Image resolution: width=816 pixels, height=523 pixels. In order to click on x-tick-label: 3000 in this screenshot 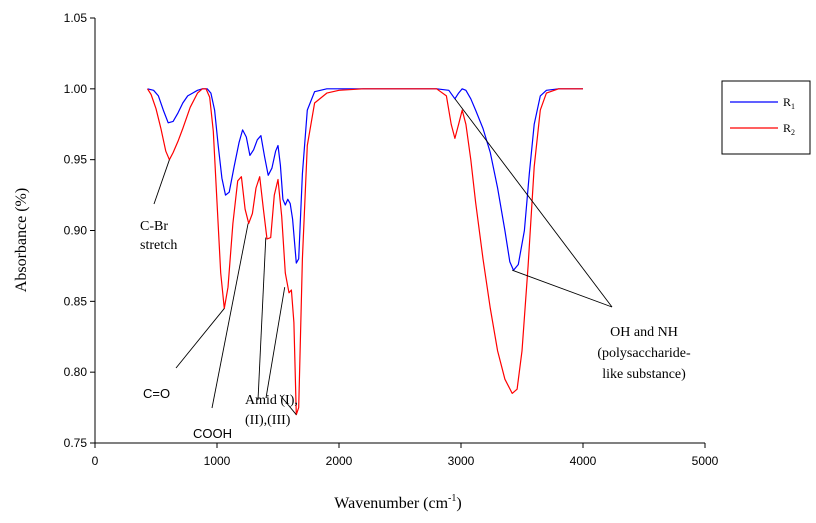, I will do `click(461, 461)`.